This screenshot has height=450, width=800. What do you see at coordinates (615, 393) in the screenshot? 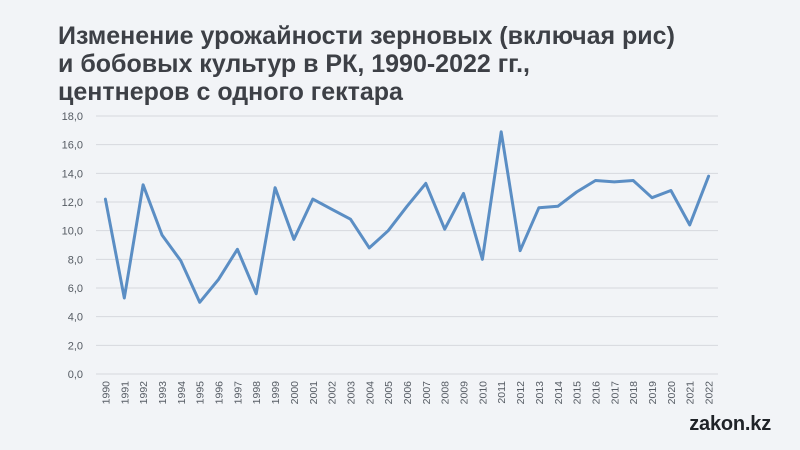
I see `x-tick-label: 2017` at bounding box center [615, 393].